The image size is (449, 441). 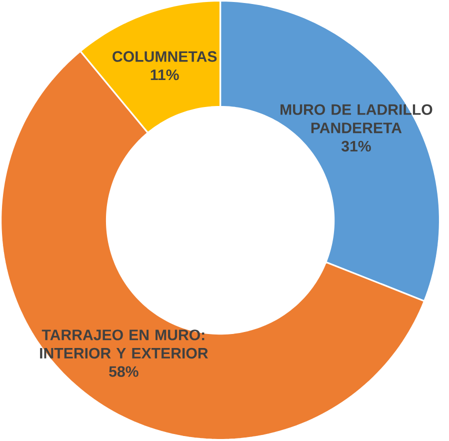 What do you see at coordinates (123, 372) in the screenshot?
I see `data-label: 58%` at bounding box center [123, 372].